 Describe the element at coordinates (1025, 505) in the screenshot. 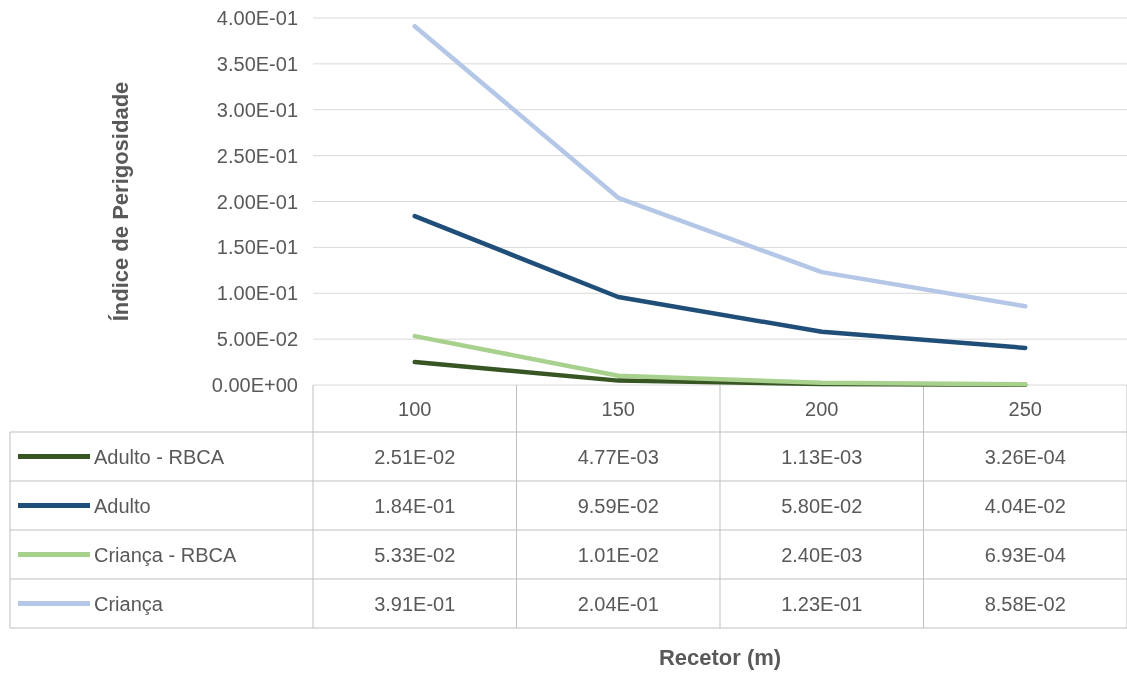

I see `data-label: 4.04E-02` at that location.